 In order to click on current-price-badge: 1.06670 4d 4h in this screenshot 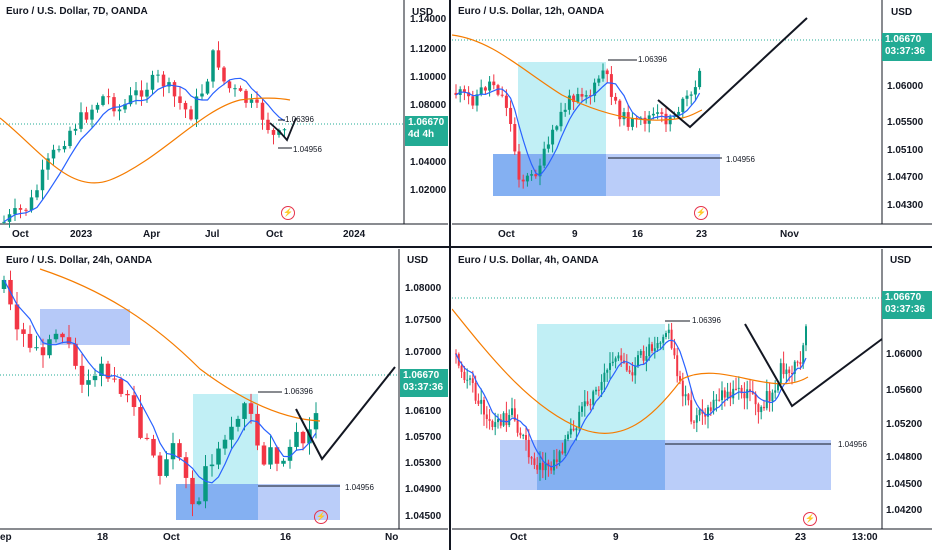, I will do `click(426, 131)`.